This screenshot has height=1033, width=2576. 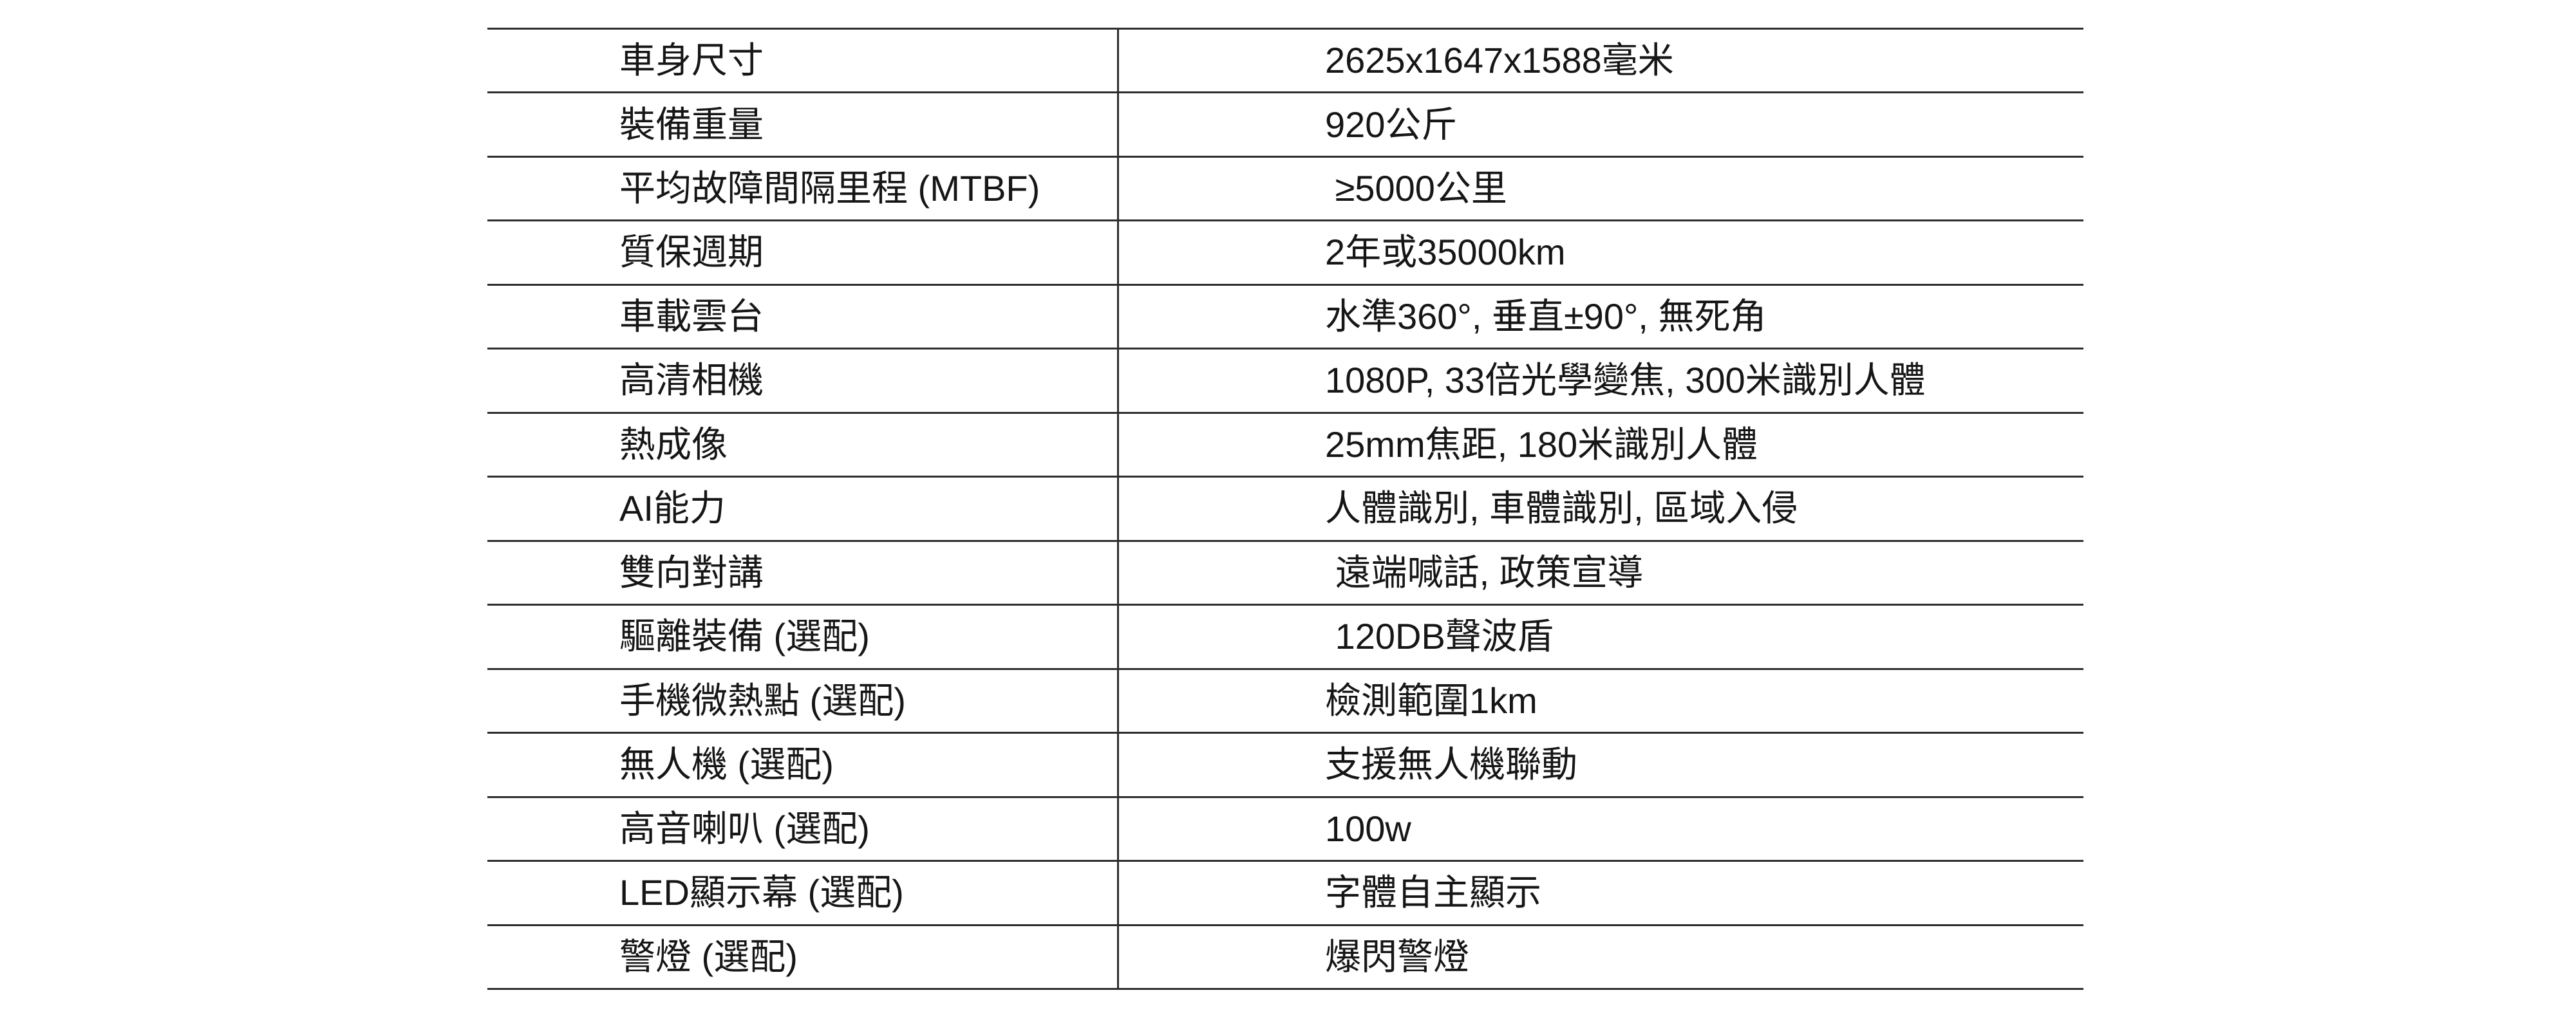 I want to click on spec-value-cell: 120DB聲波盾, so click(x=1439, y=636).